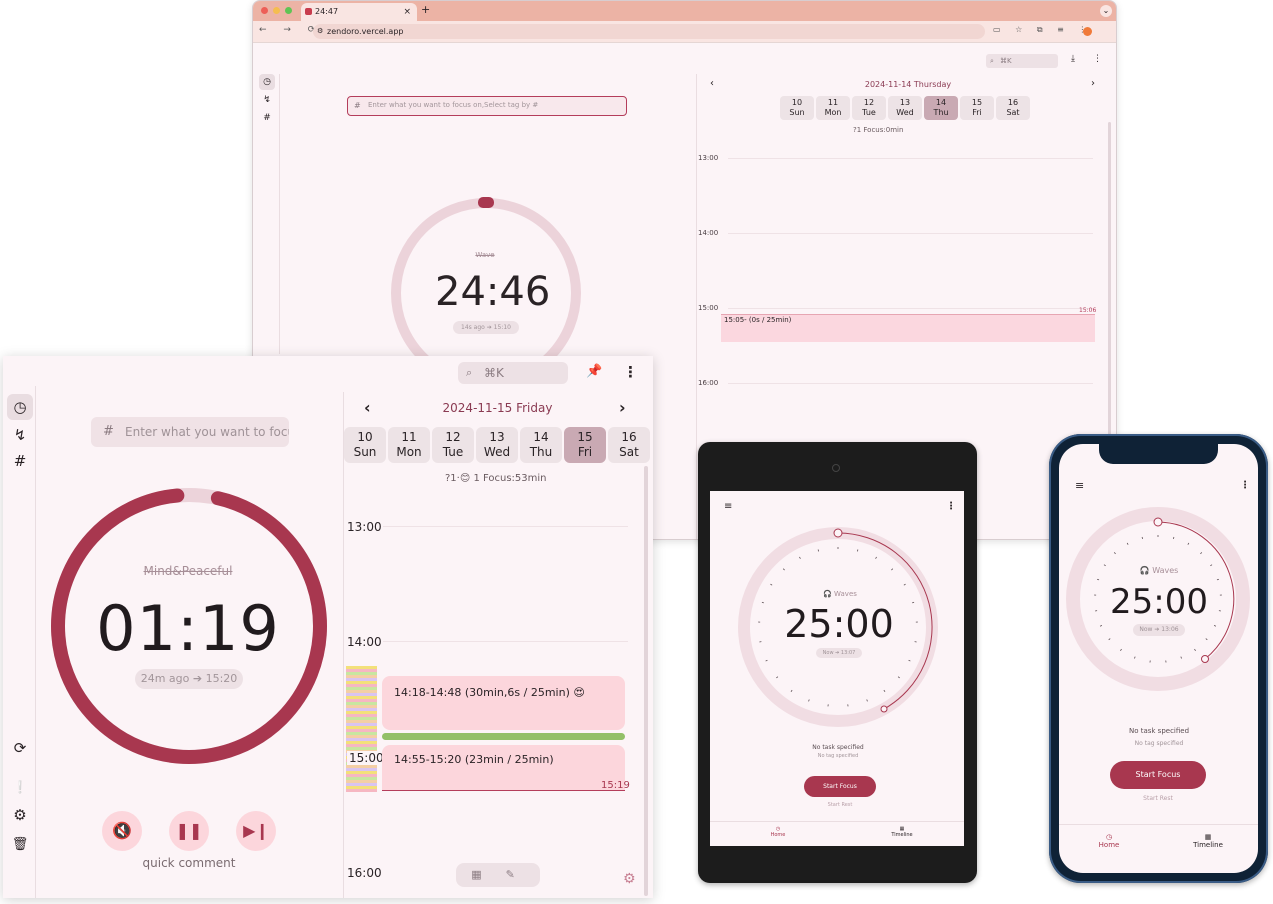 The width and height of the screenshot is (1273, 904). What do you see at coordinates (276, 10) in the screenshot?
I see `minimize-window-button` at bounding box center [276, 10].